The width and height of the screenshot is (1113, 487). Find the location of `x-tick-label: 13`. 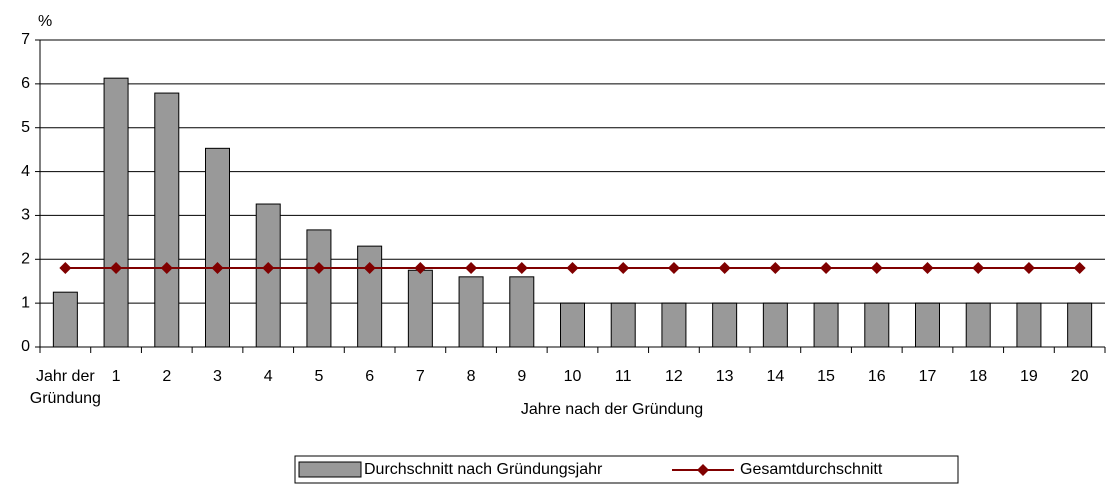

x-tick-label: 13 is located at coordinates (724, 376).